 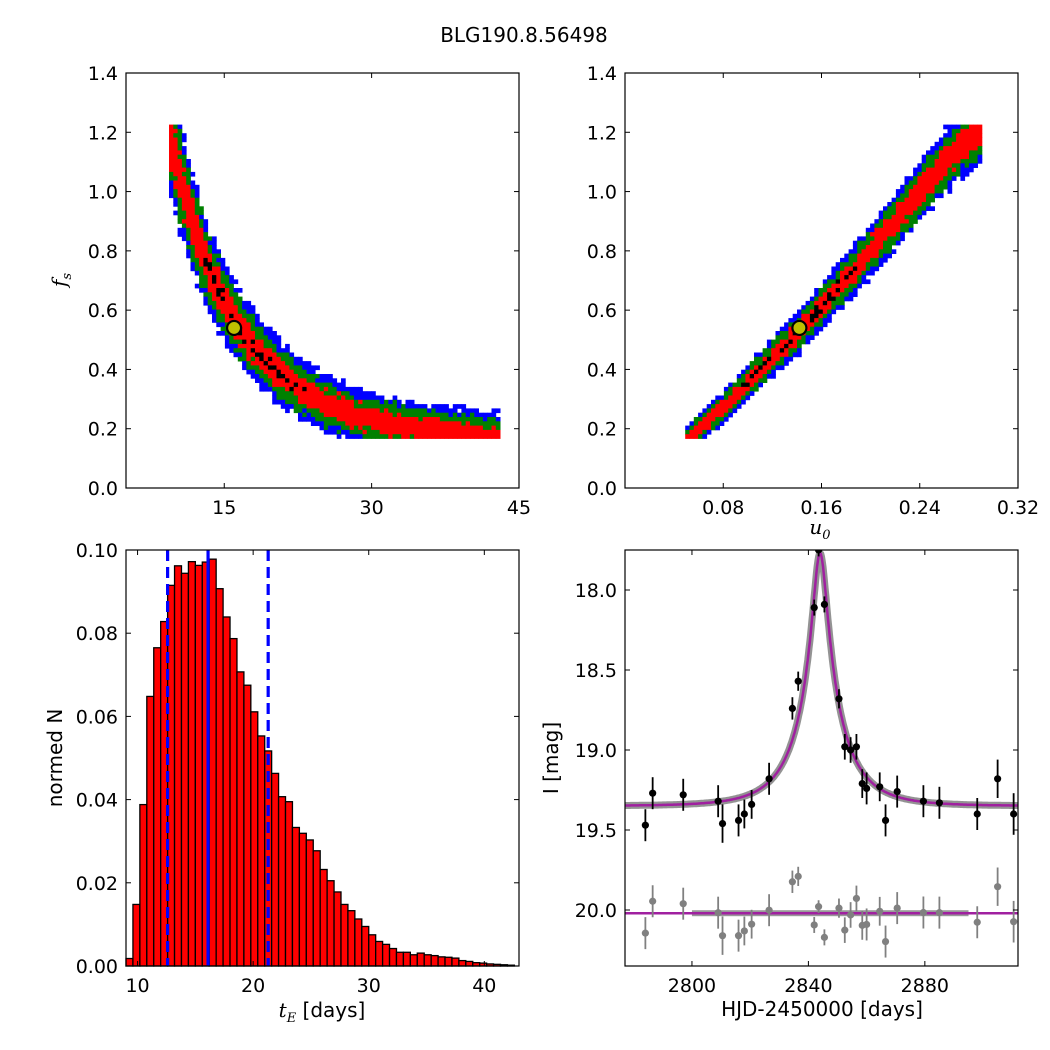 I want to click on best-fit-marker, so click(x=234, y=328).